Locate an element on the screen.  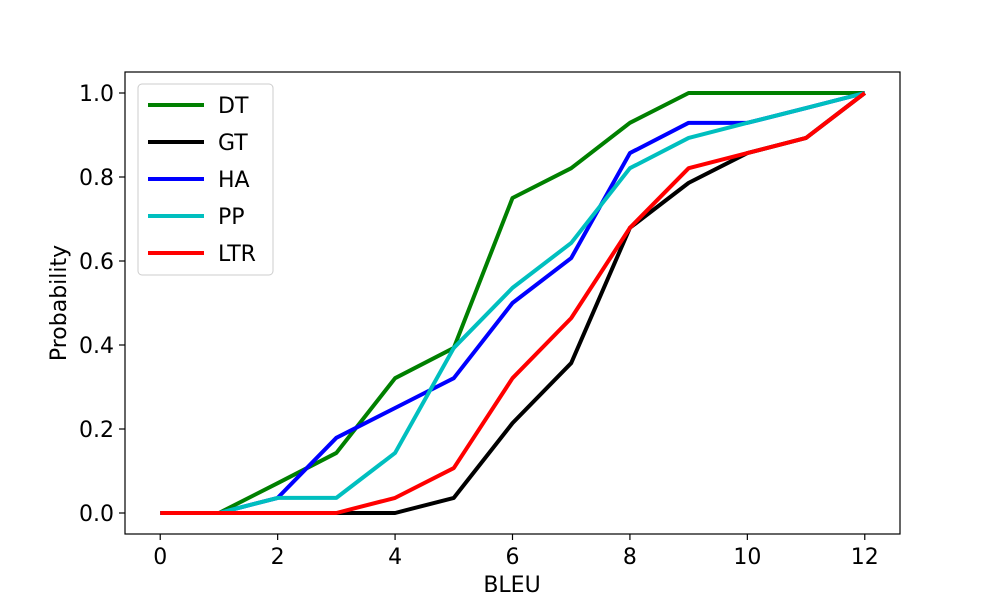
legend-label-gt: GT is located at coordinates (233, 143).